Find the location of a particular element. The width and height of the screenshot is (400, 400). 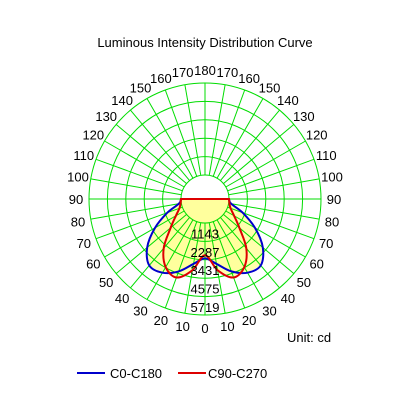

radial-tick-label: 5719 is located at coordinates (205, 307).